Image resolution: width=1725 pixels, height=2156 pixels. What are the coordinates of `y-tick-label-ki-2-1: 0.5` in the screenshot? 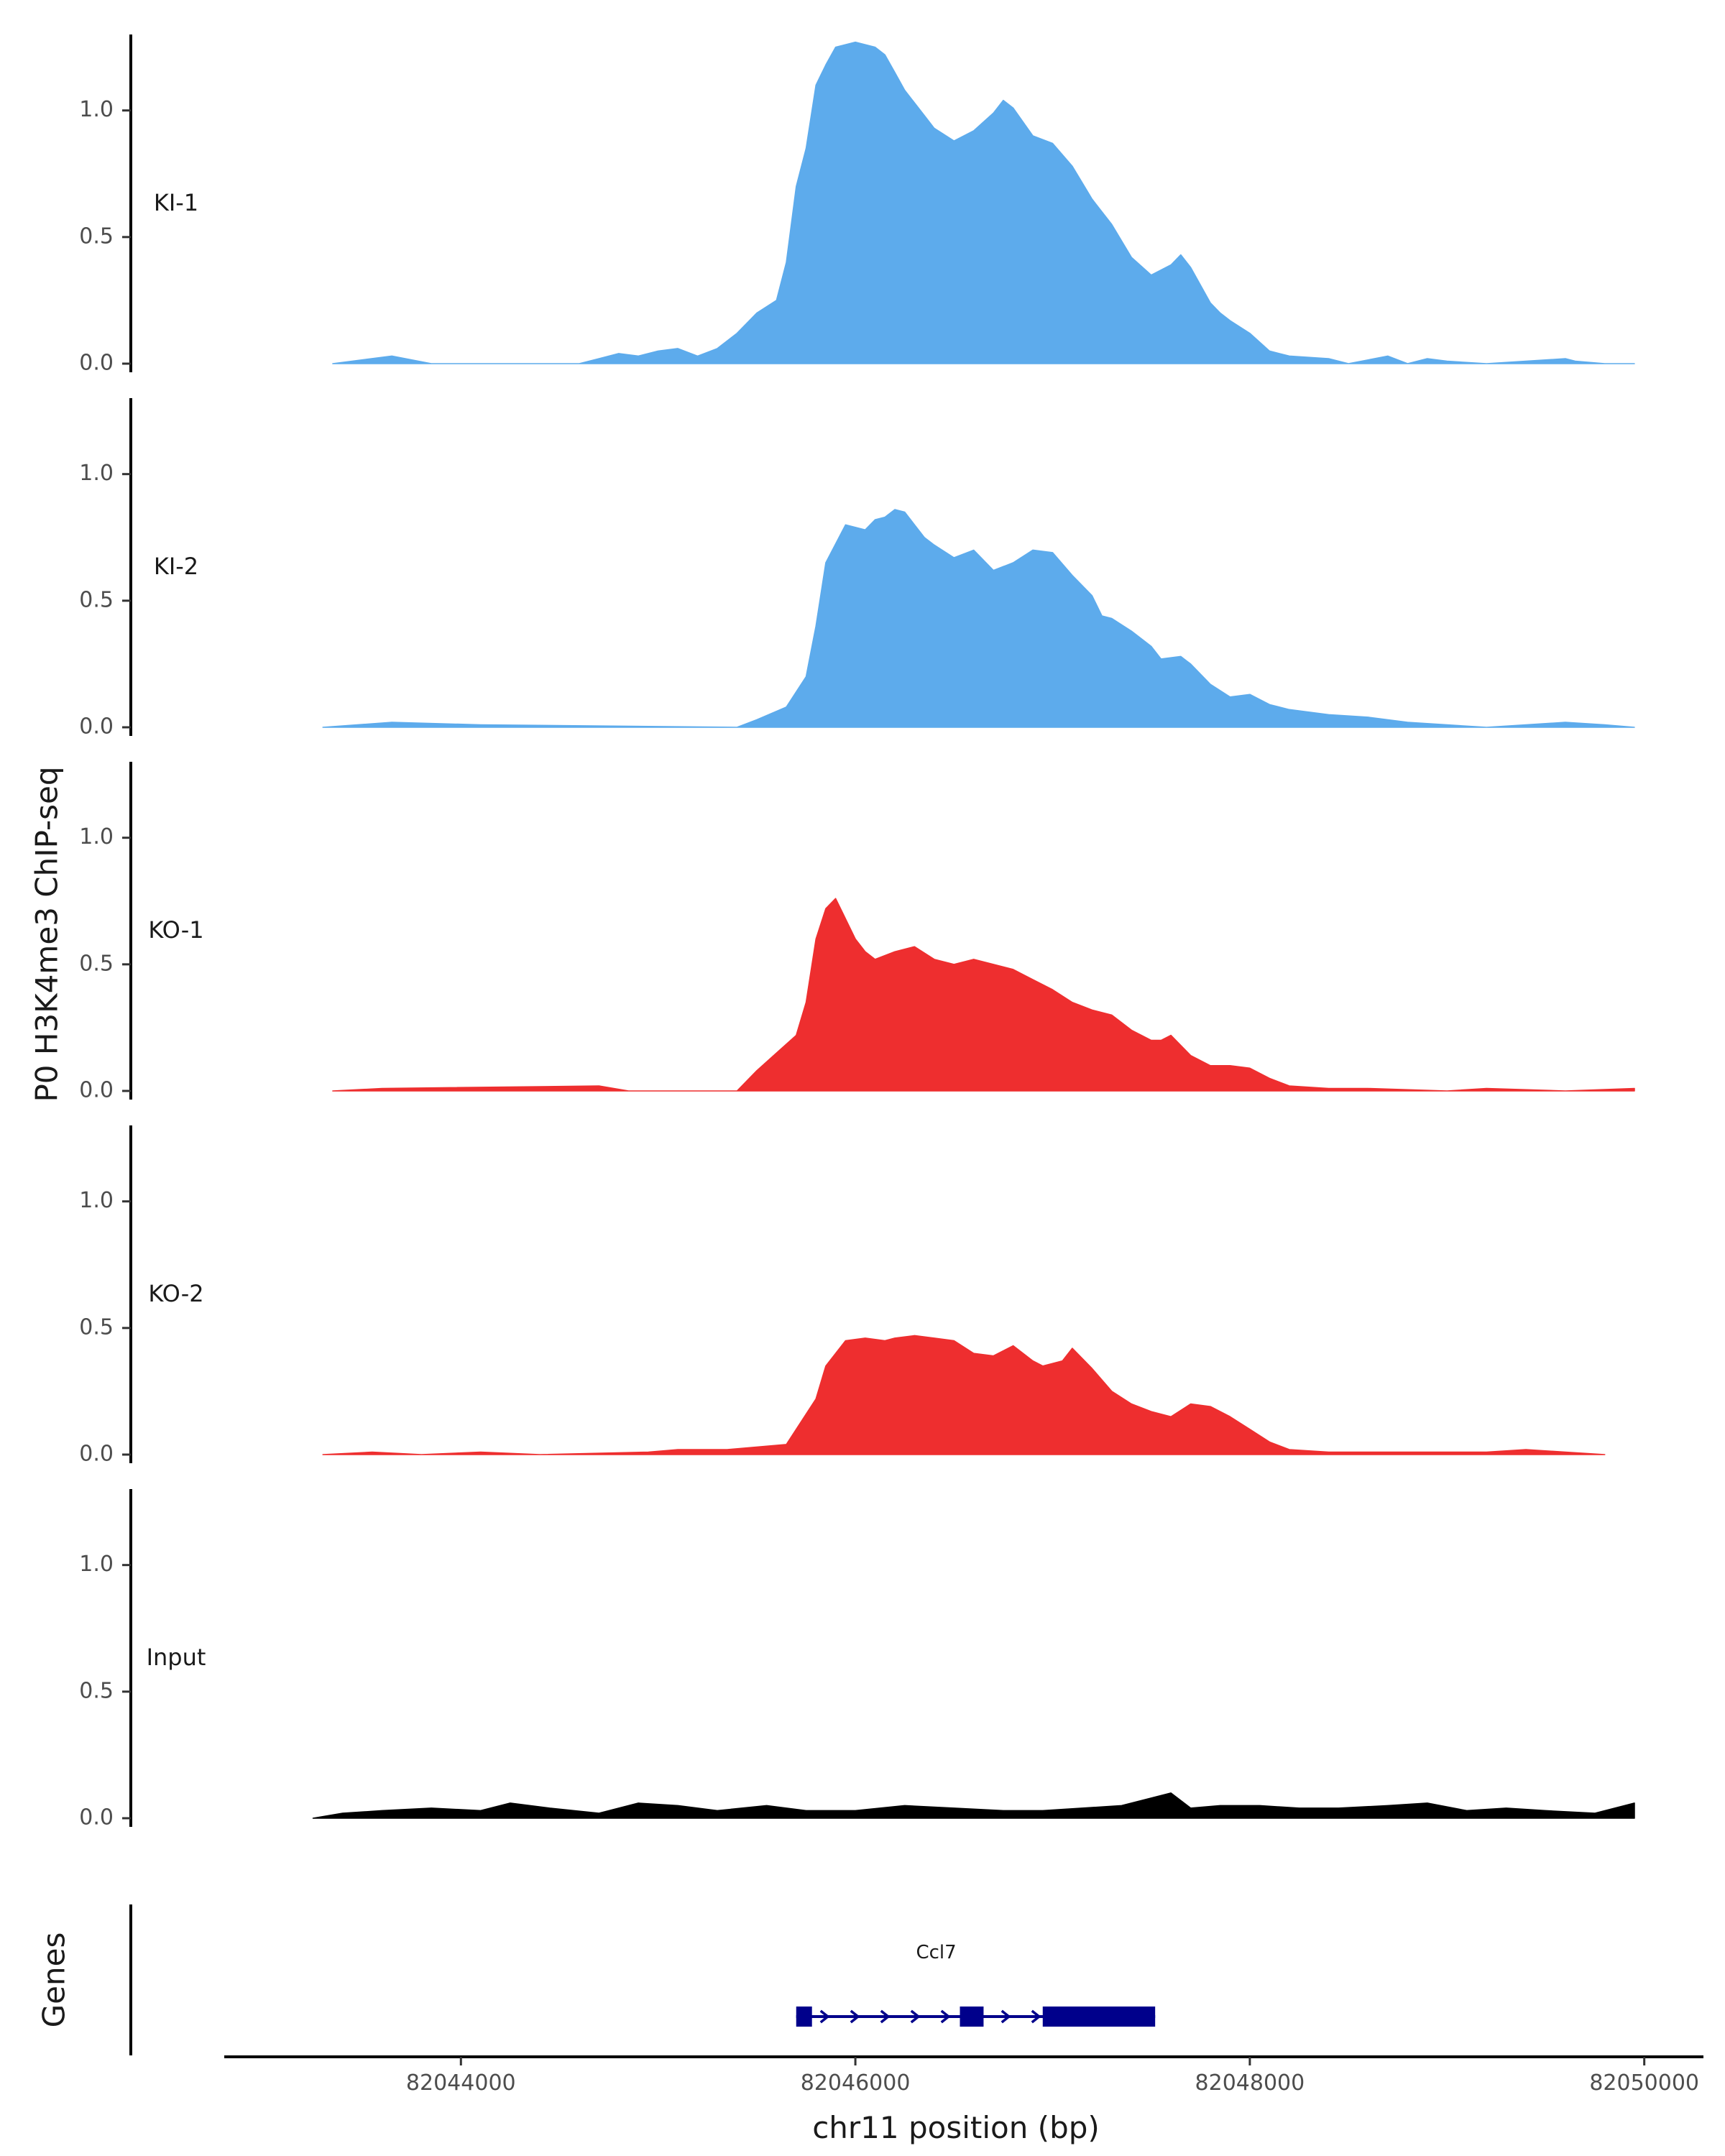 It's located at (96, 600).